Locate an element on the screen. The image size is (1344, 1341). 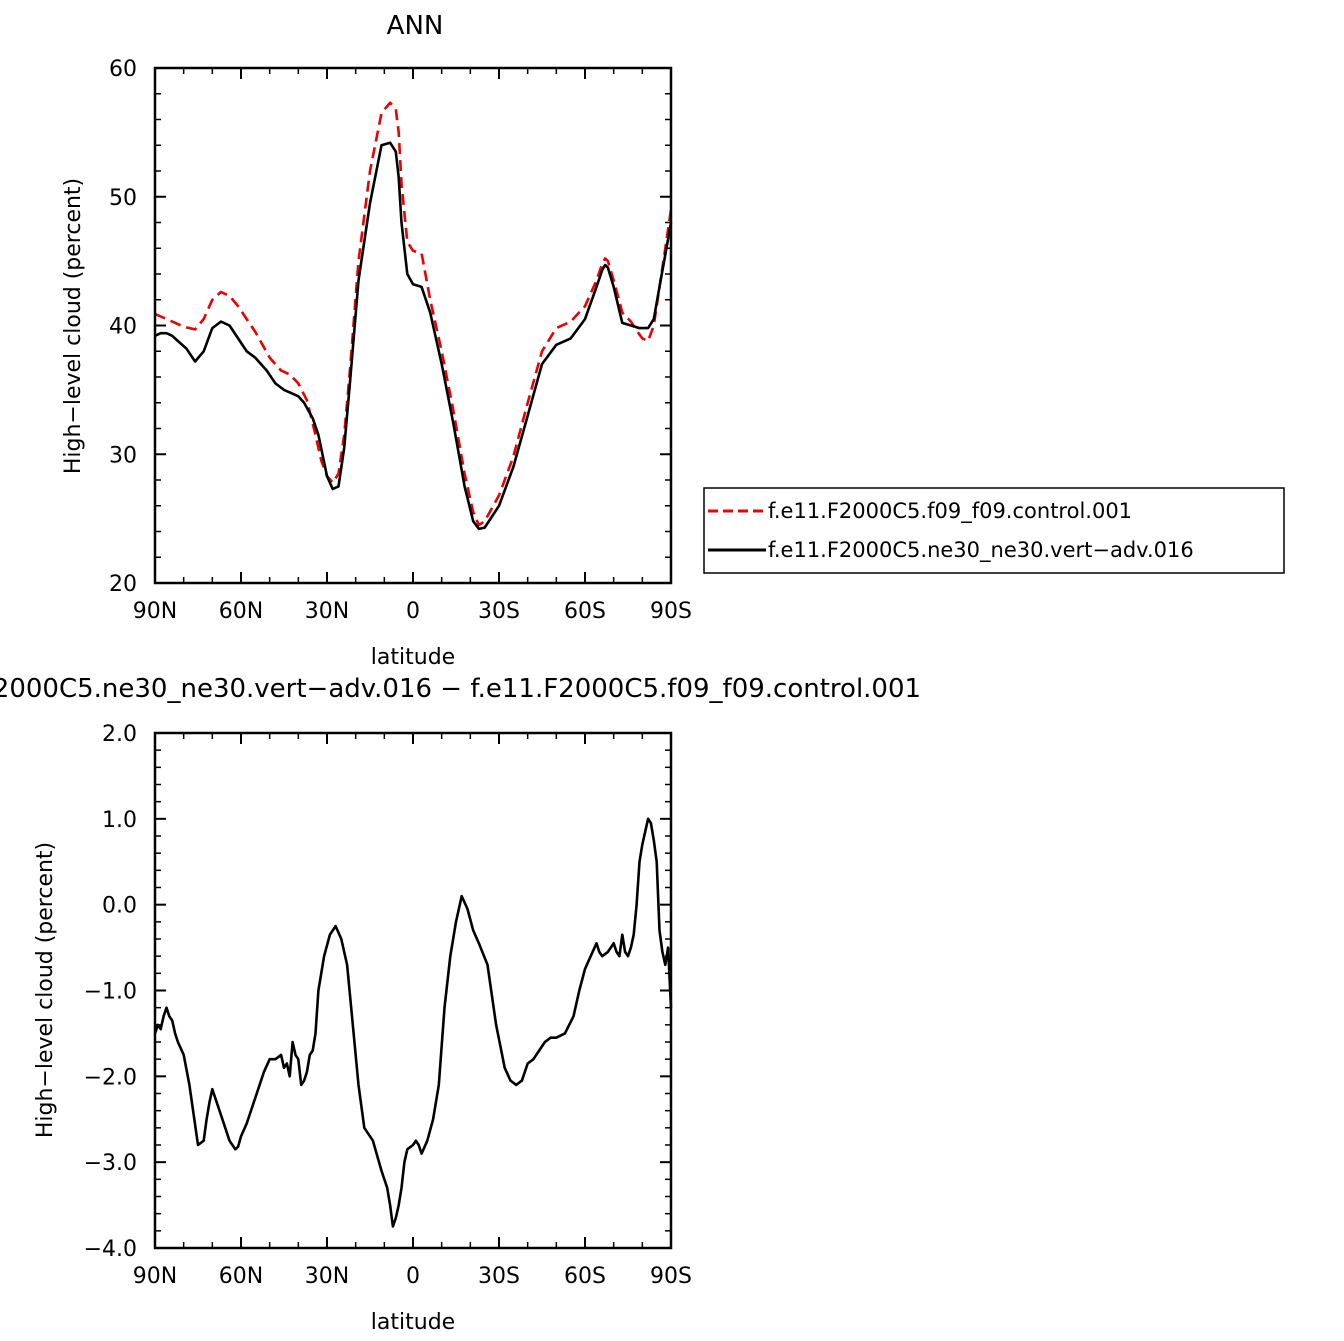
top-chart-title: ANN is located at coordinates (415, 26).